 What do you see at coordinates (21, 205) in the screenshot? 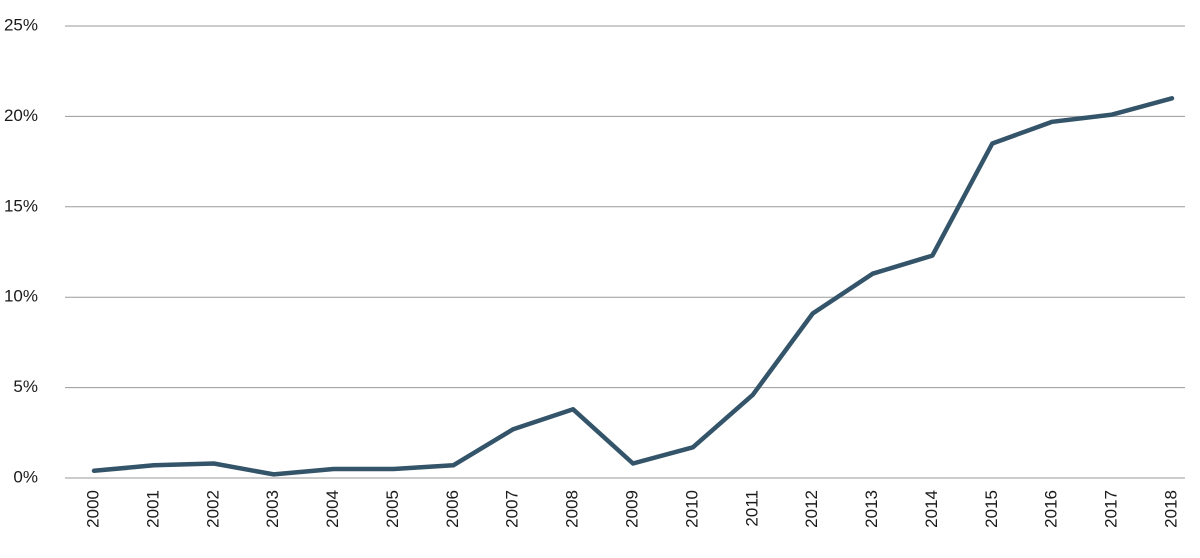
I see `y-tick-label: 15%` at bounding box center [21, 205].